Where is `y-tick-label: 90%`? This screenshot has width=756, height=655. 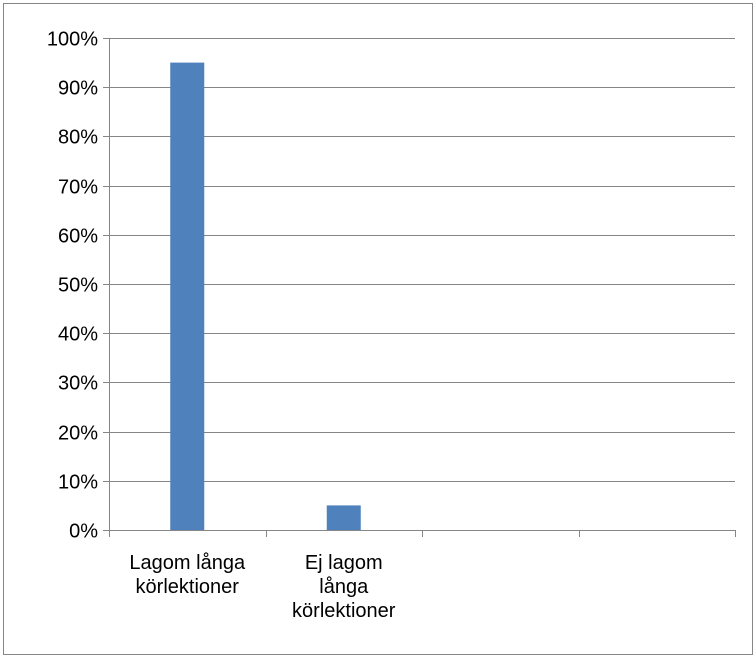
y-tick-label: 90% is located at coordinates (78, 89).